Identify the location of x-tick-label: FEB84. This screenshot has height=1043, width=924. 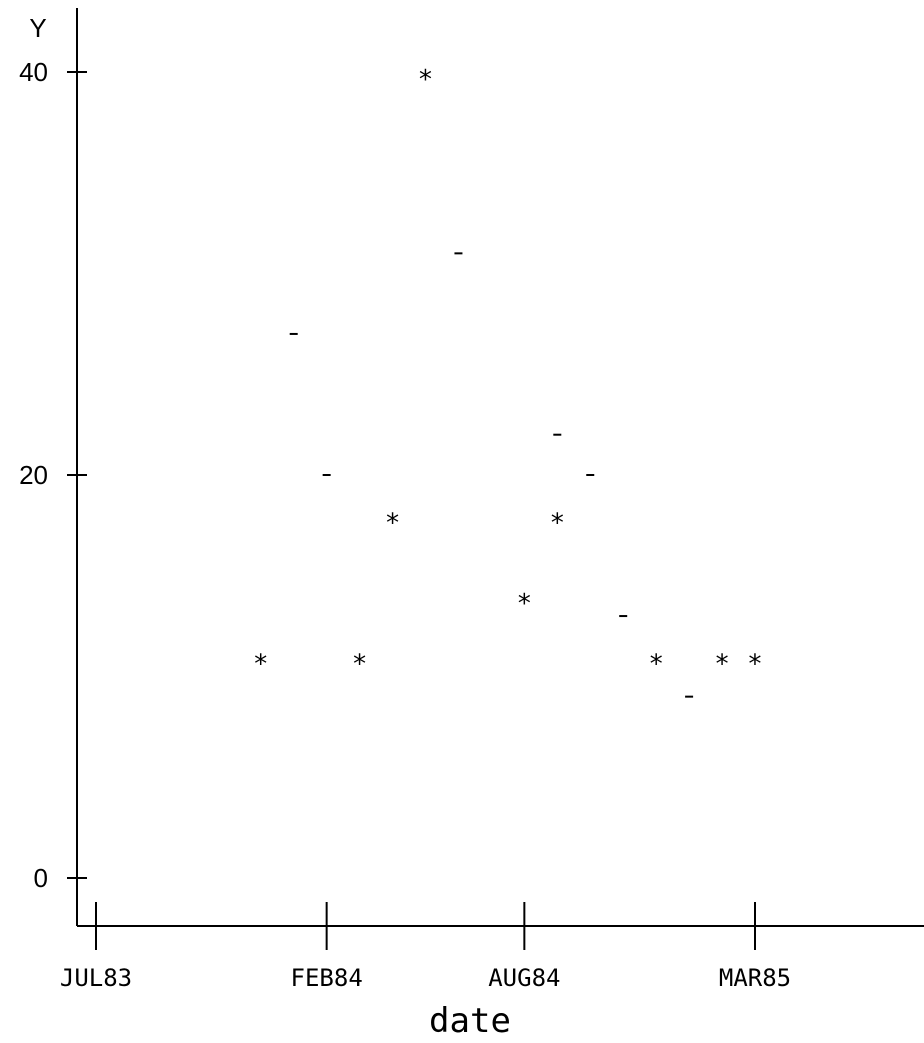
(327, 978).